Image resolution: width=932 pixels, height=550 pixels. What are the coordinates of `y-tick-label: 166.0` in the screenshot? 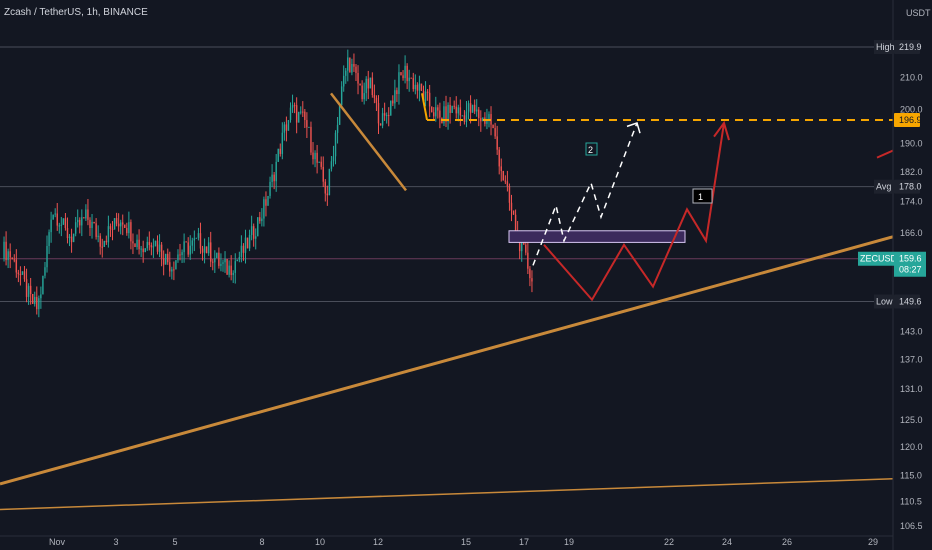 It's located at (911, 233).